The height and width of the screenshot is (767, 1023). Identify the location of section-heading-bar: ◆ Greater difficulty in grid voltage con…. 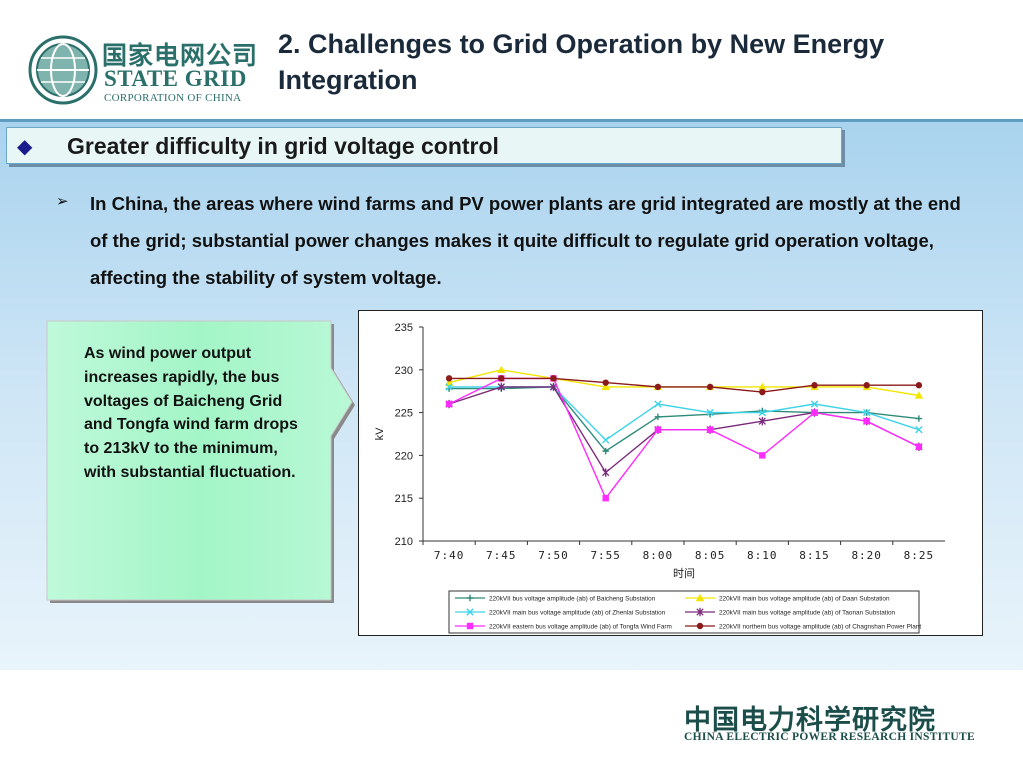
(424, 145).